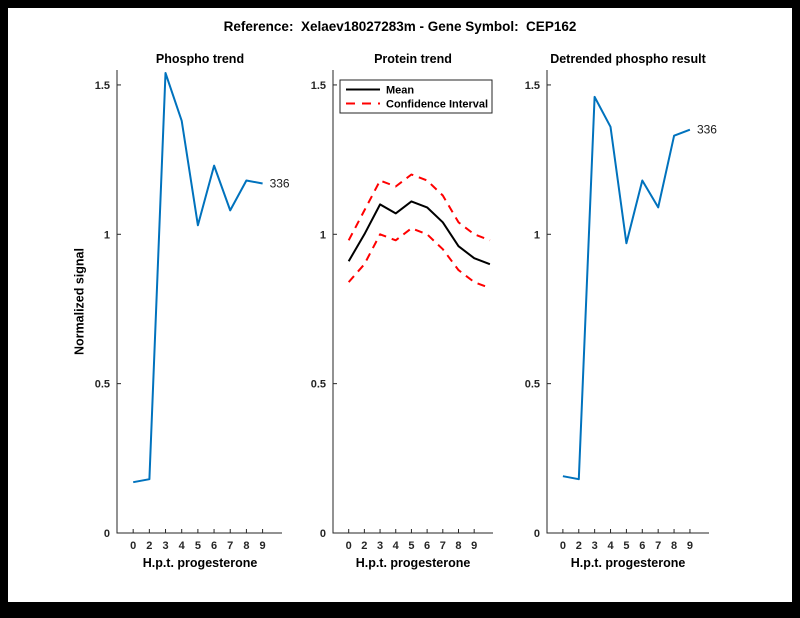 Image resolution: width=800 pixels, height=618 pixels. Describe the element at coordinates (628, 59) in the screenshot. I see `subplot3-title: Detrended phospho result` at that location.